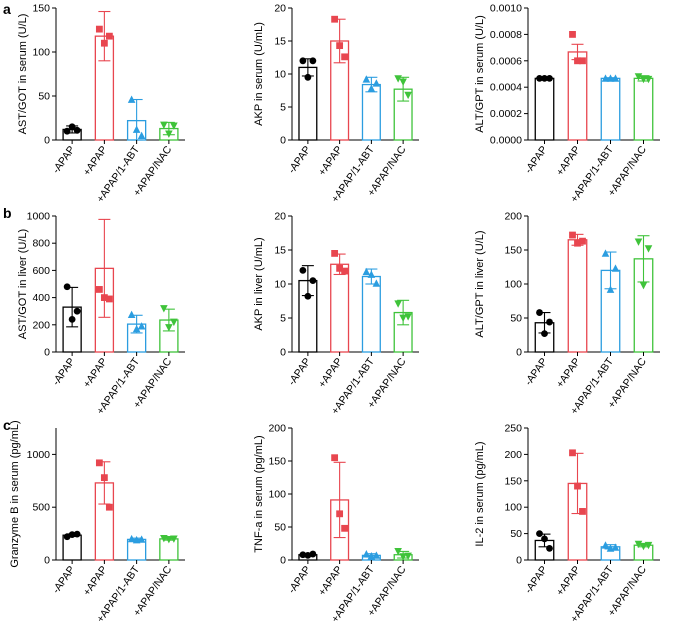  Describe the element at coordinates (23, 284) in the screenshot. I see `y-axis-label: AST/GOT in liver (U/L)` at that location.